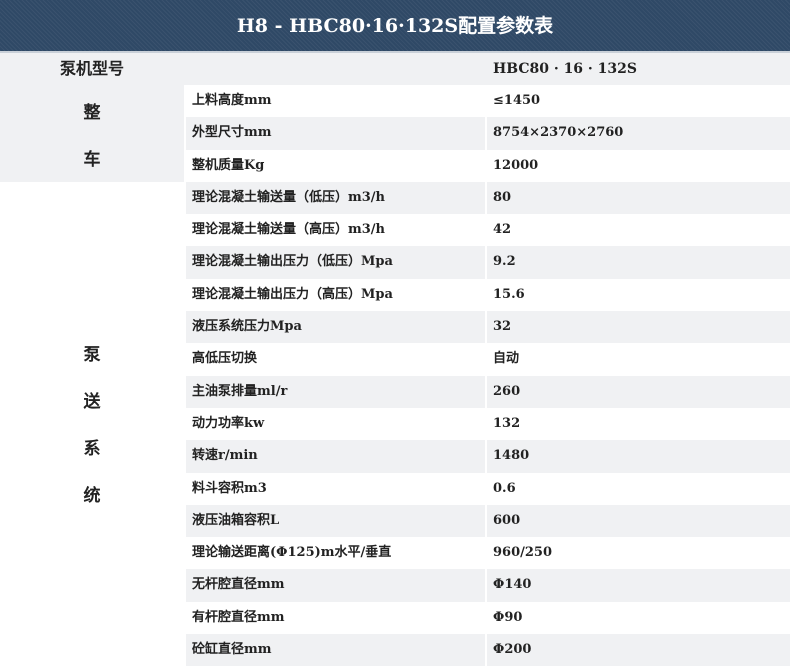  I want to click on param-value: 12000, so click(516, 165).